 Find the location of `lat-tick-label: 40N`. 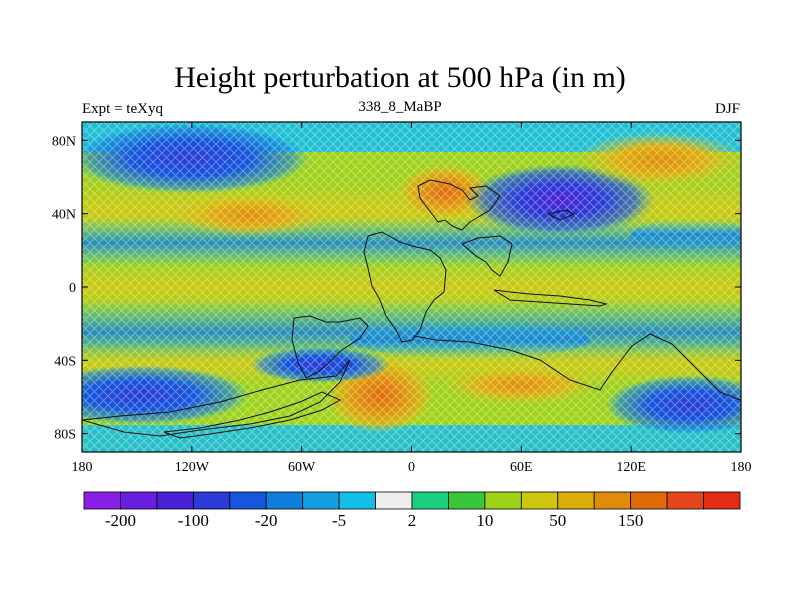

lat-tick-label: 40N is located at coordinates (64, 215).